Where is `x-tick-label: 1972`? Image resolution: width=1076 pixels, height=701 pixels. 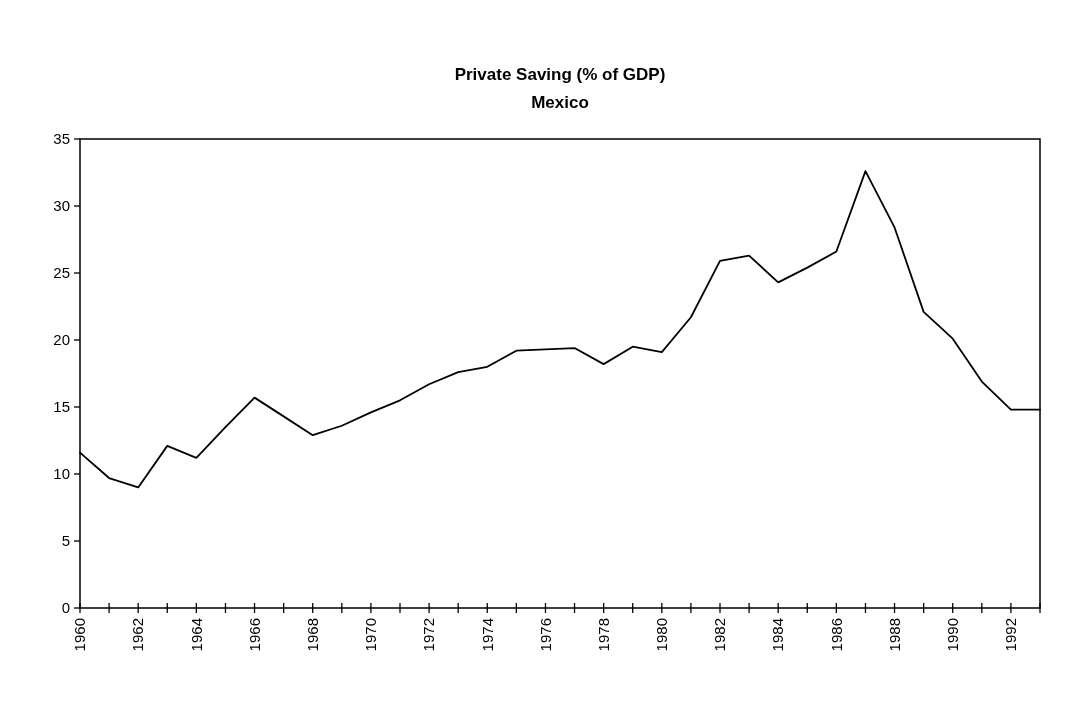
x-tick-label: 1972 is located at coordinates (429, 635).